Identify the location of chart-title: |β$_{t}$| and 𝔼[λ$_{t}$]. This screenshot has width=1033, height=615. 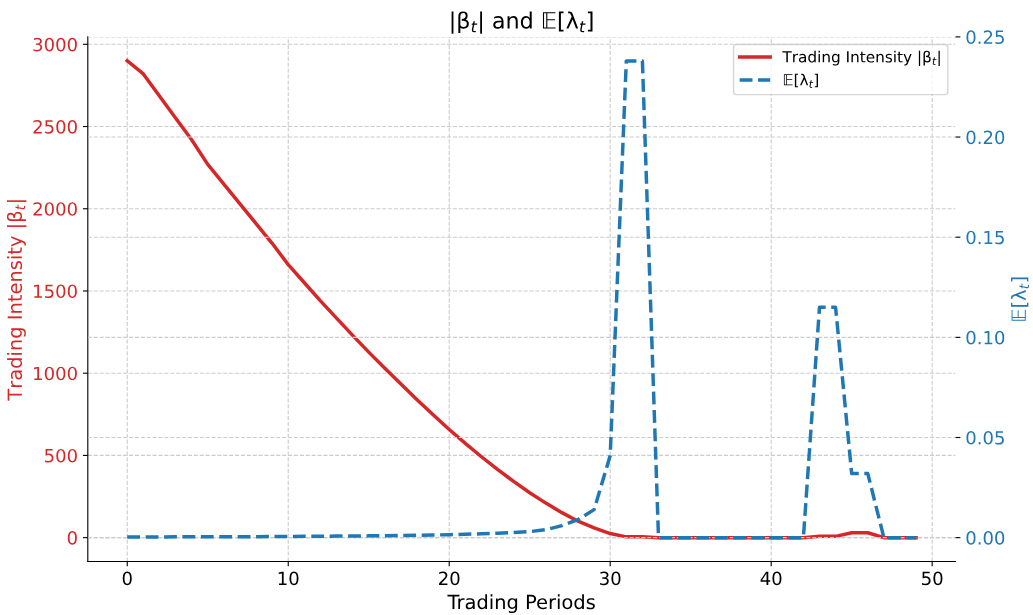
(522, 22).